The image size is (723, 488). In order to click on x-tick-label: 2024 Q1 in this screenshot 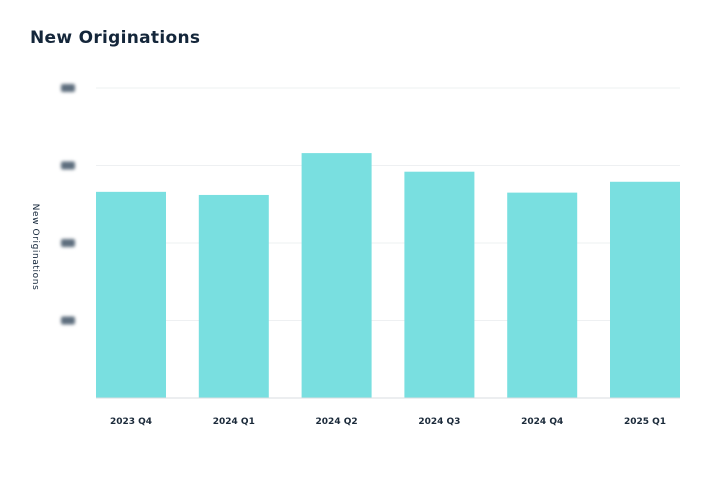, I will do `click(234, 422)`.